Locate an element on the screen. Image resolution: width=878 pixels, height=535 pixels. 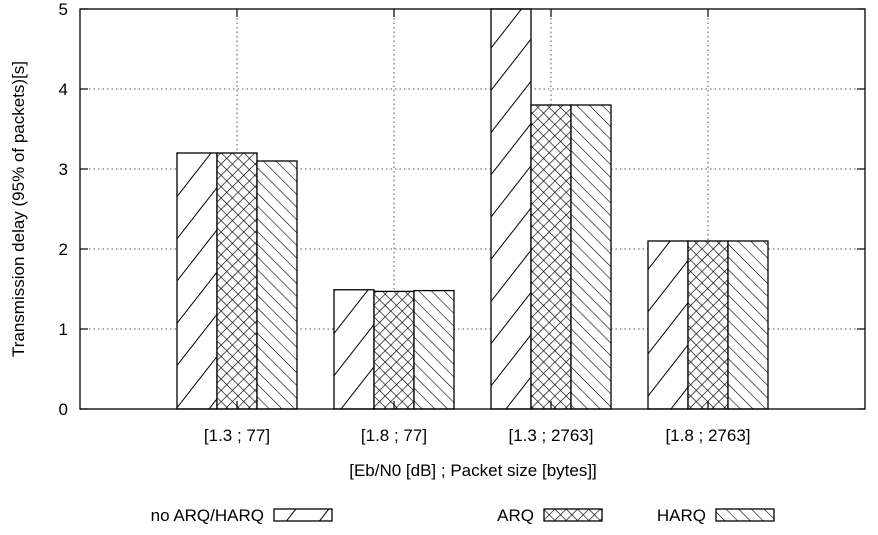
x-axis-label: [Eb/N0 [dB] ; Packet size [bytes]] is located at coordinates (473, 470).